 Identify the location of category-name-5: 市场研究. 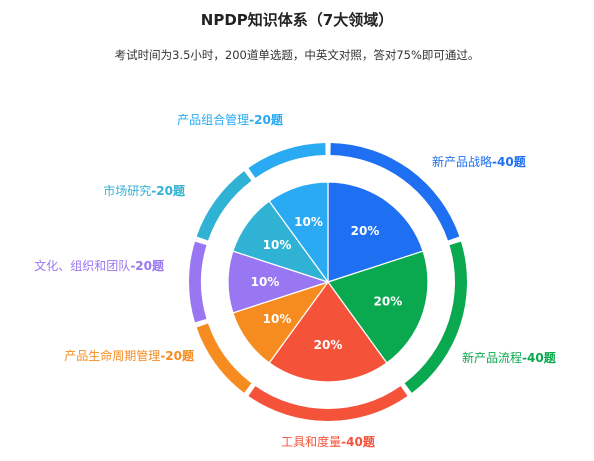
(127, 190).